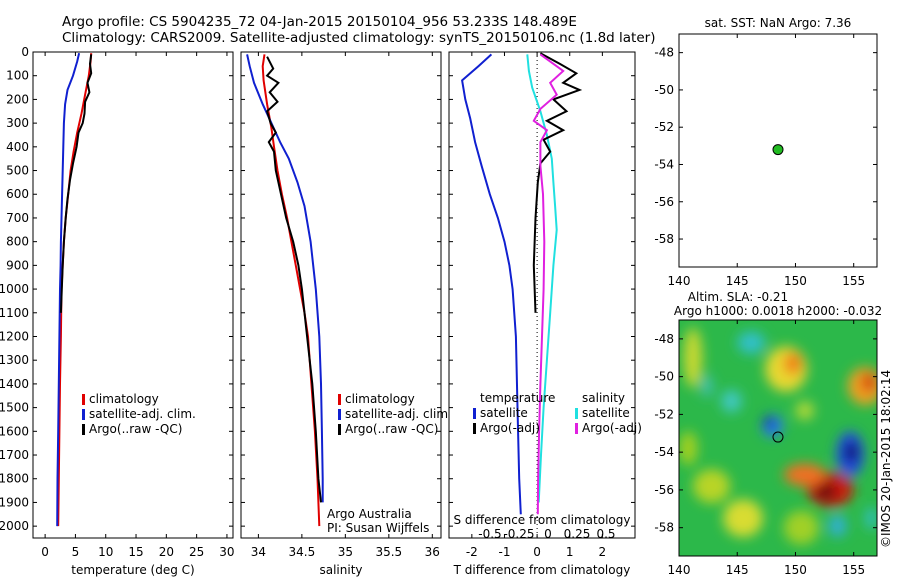 The width and height of the screenshot is (900, 580). What do you see at coordinates (17, 123) in the screenshot?
I see `y-tick-label: 300` at bounding box center [17, 123].